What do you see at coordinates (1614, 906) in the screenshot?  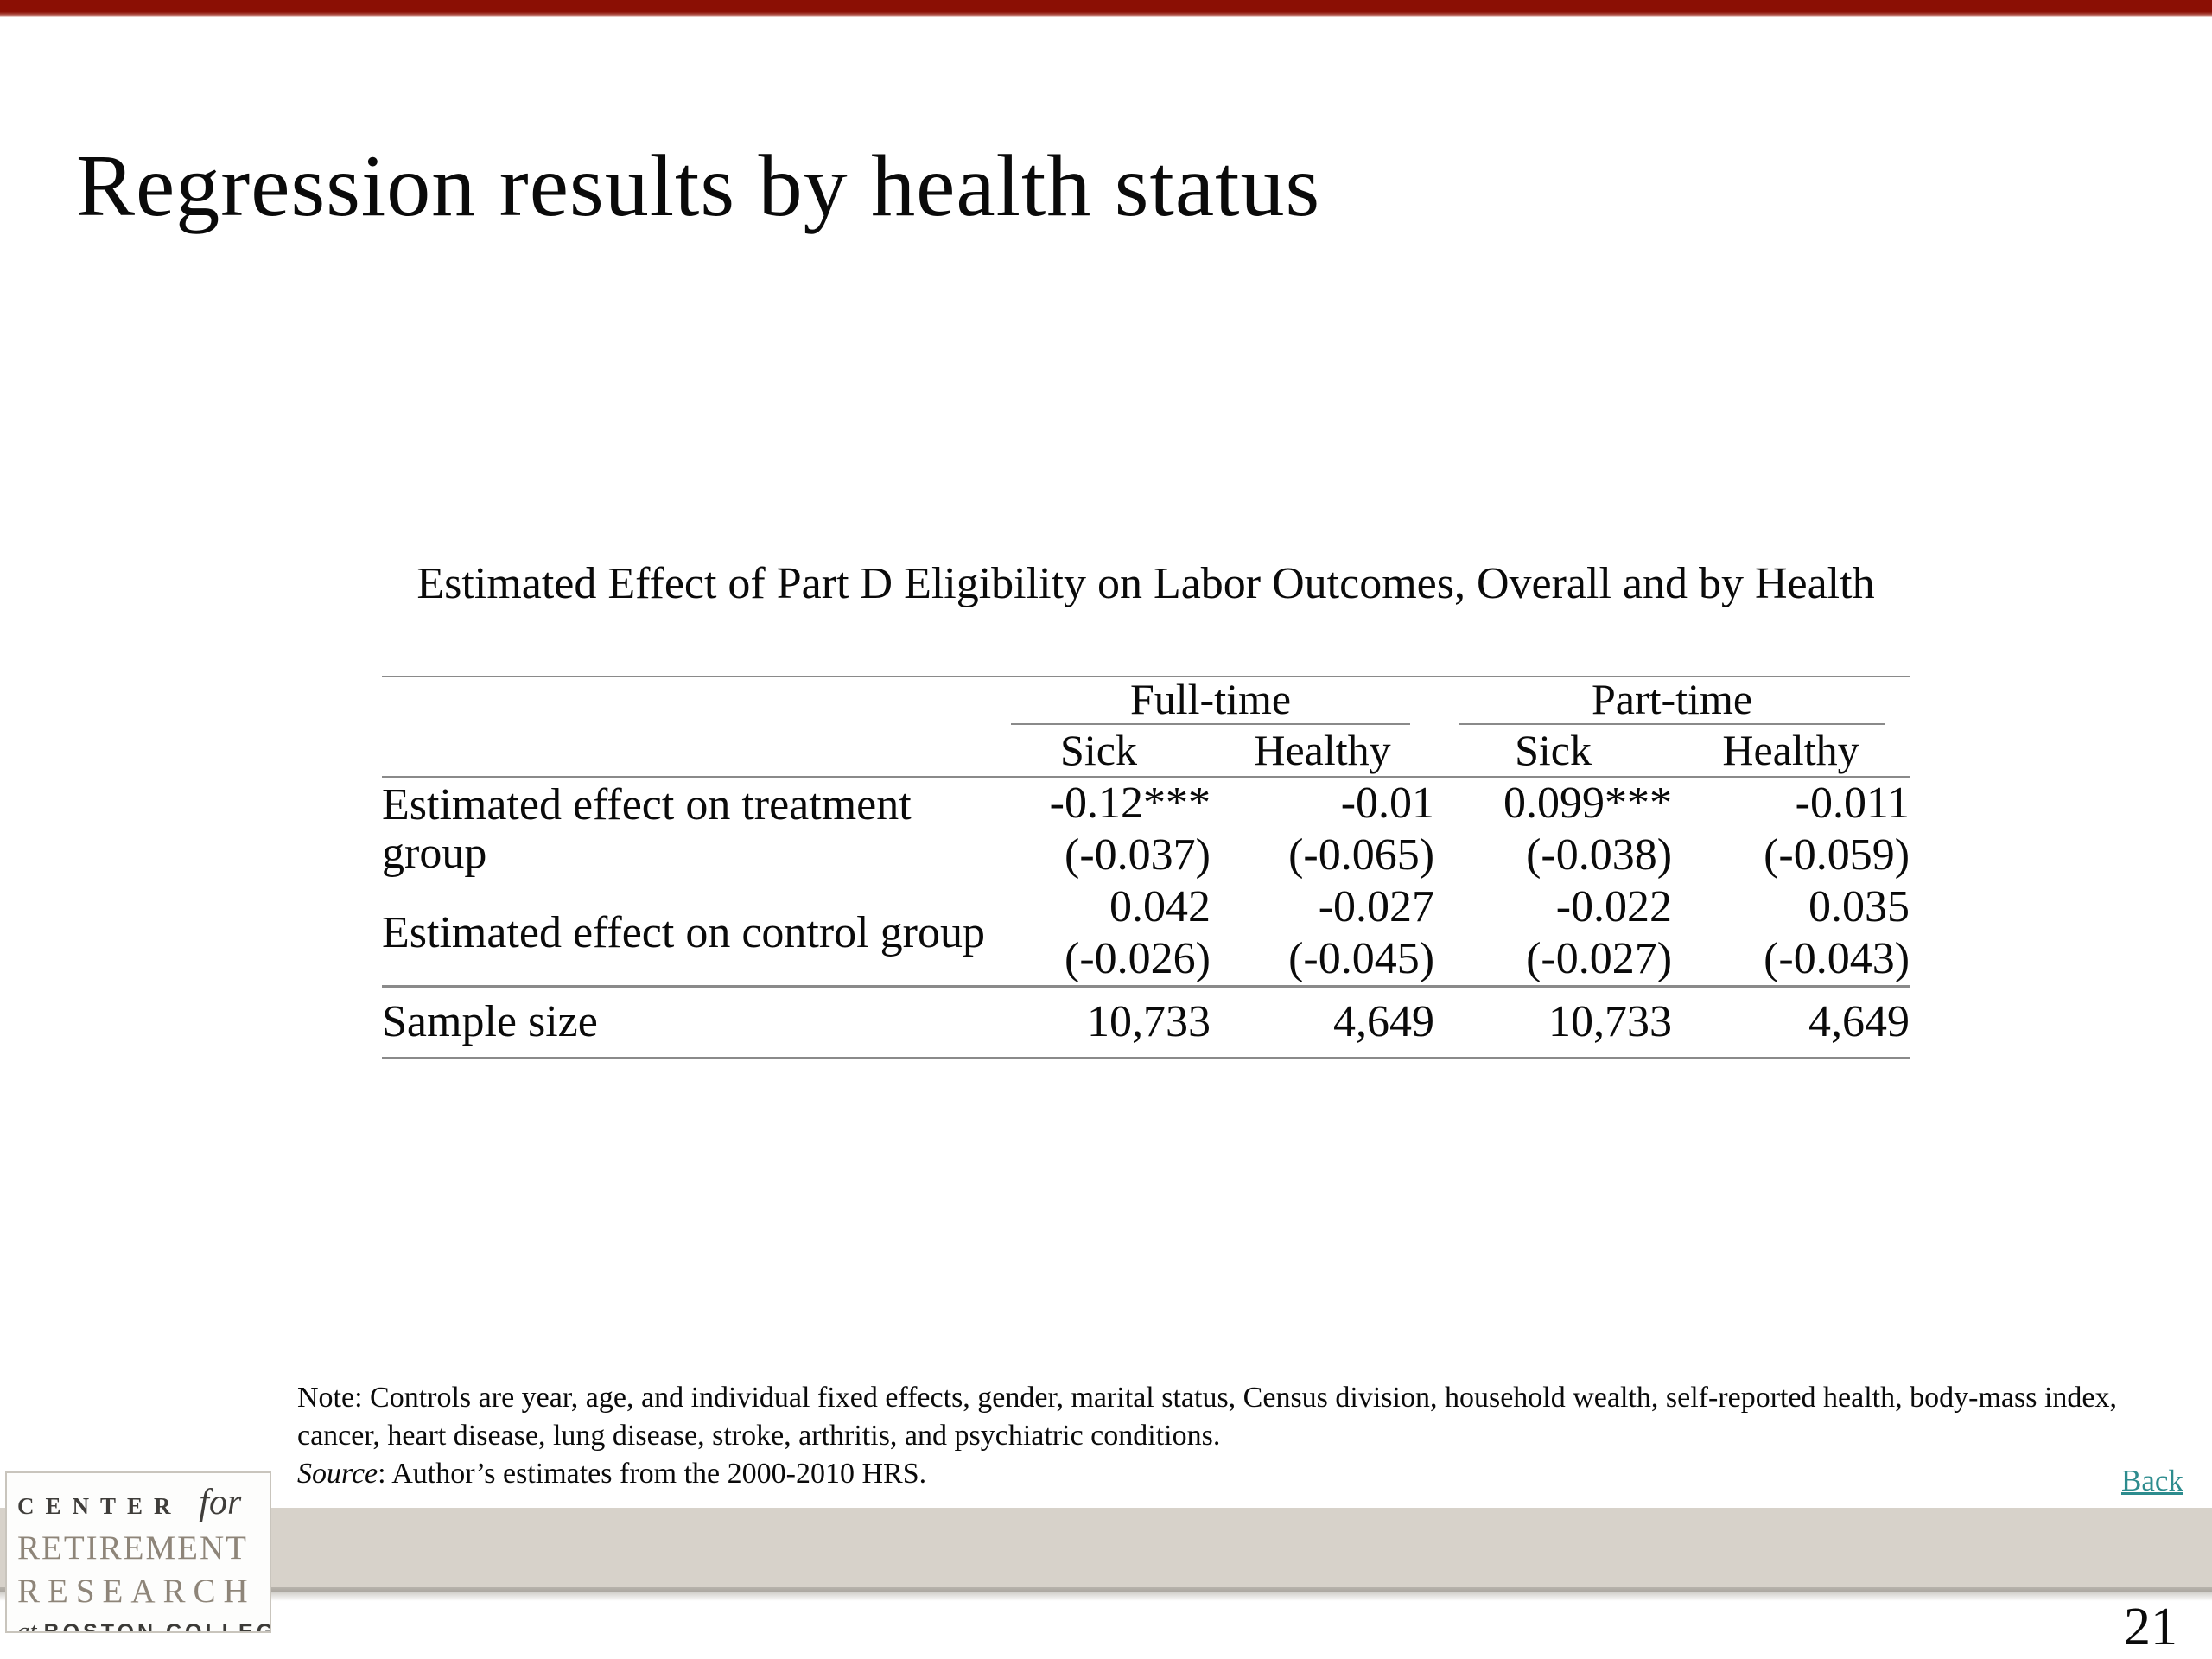 I see `estimate-cell: -0.022` at bounding box center [1614, 906].